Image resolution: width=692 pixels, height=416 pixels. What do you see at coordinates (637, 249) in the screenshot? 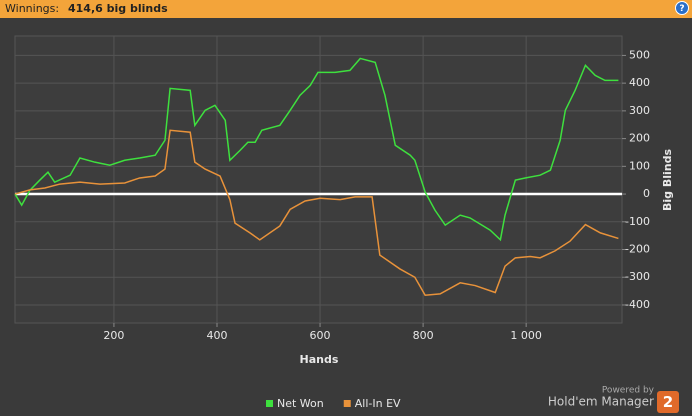
I see `y-tick-label: -200` at bounding box center [637, 249].